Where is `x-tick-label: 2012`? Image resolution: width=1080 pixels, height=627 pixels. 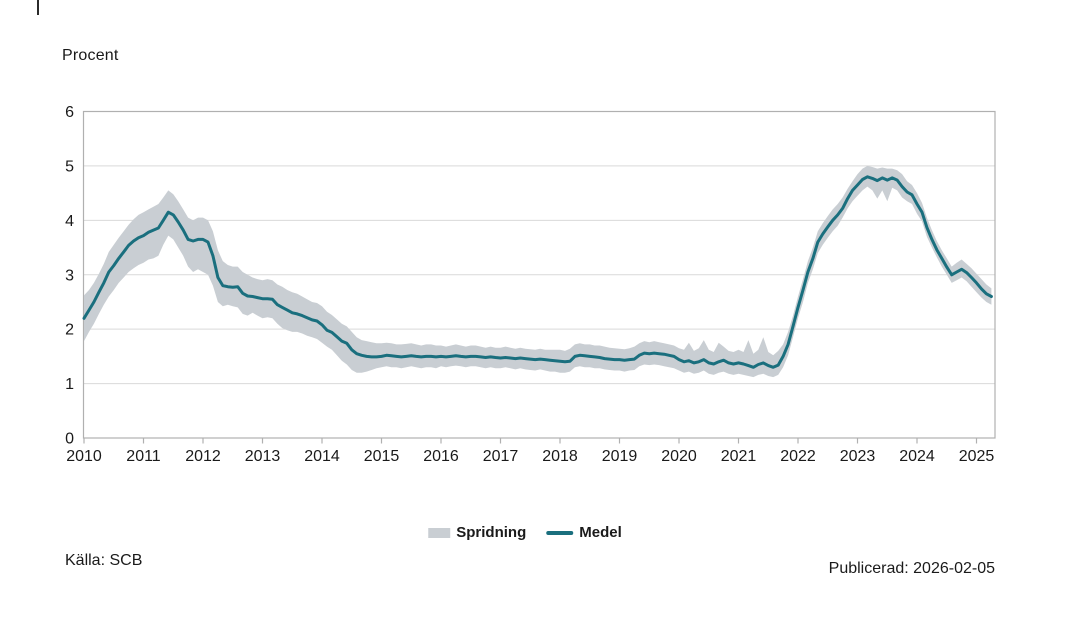 x-tick-label: 2012 is located at coordinates (203, 456).